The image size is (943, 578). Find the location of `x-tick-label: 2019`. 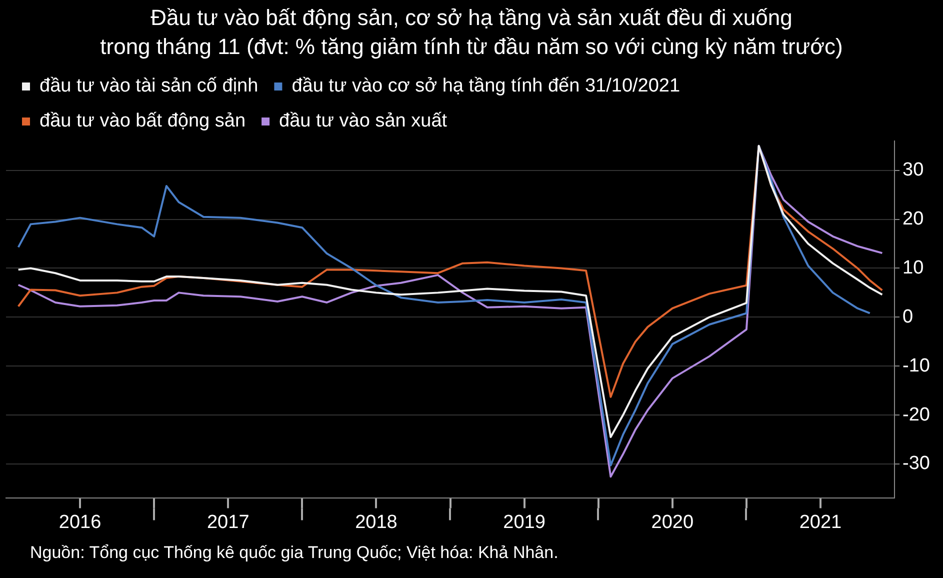

x-tick-label: 2019 is located at coordinates (524, 522).